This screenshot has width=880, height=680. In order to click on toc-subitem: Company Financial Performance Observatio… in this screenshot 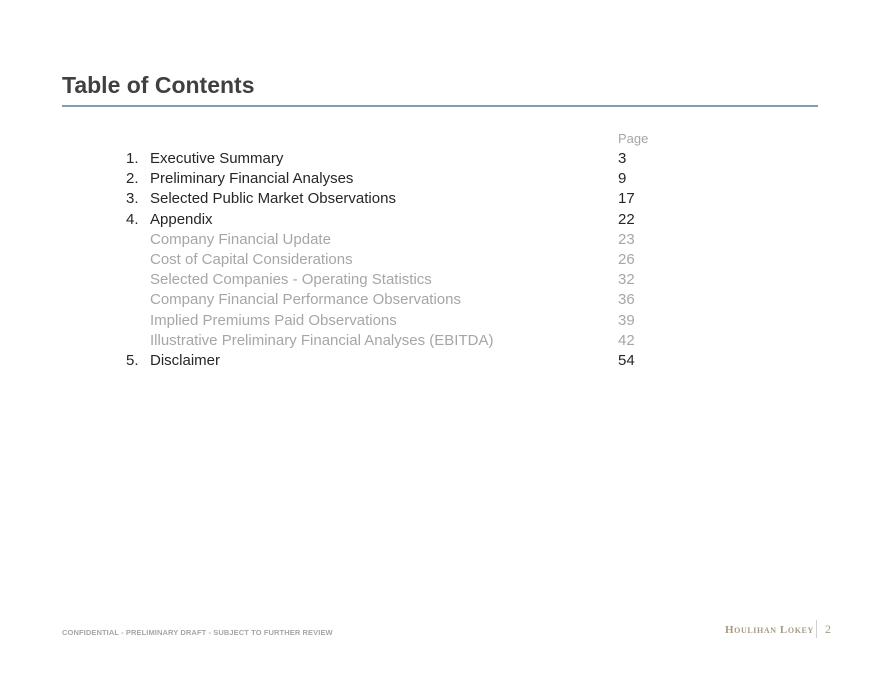, I will do `click(440, 301)`.